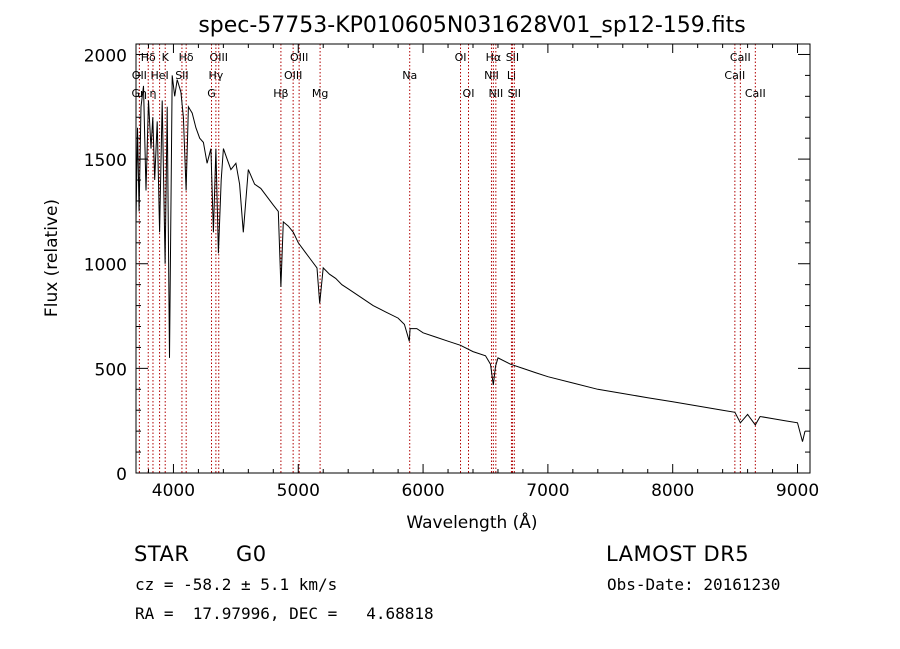 The image size is (900, 649). Describe the element at coordinates (52, 258) in the screenshot. I see `y-axis-label: Flux (relative)` at that location.